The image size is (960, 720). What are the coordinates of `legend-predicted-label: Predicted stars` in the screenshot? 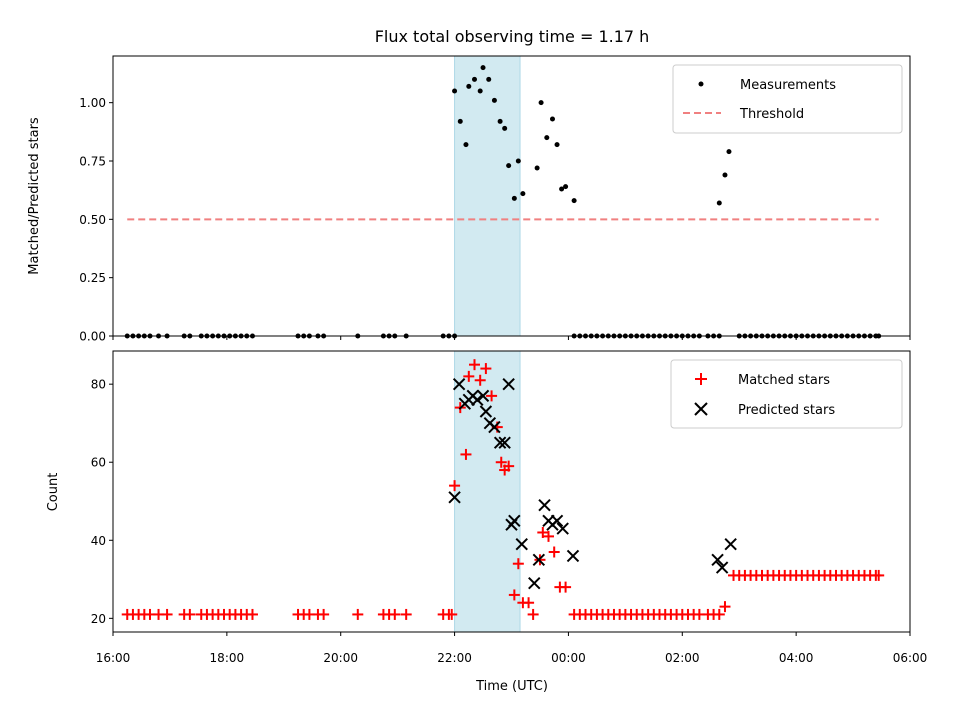 It's located at (786, 410).